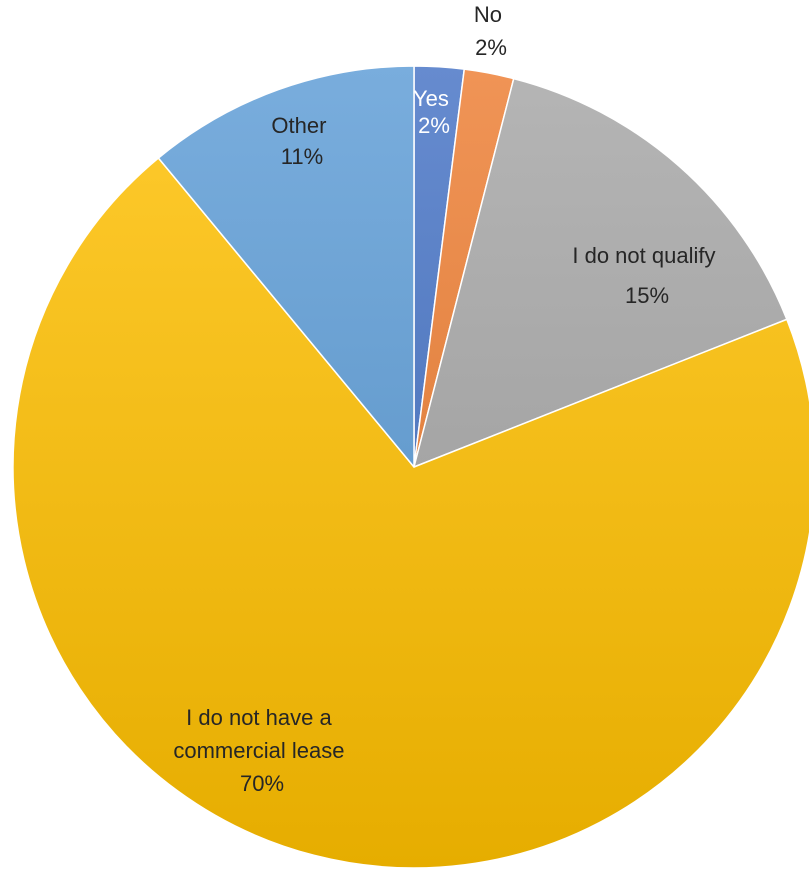  What do you see at coordinates (259, 717) in the screenshot?
I see `label-no-commercial-lease-line1: I do not have a` at bounding box center [259, 717].